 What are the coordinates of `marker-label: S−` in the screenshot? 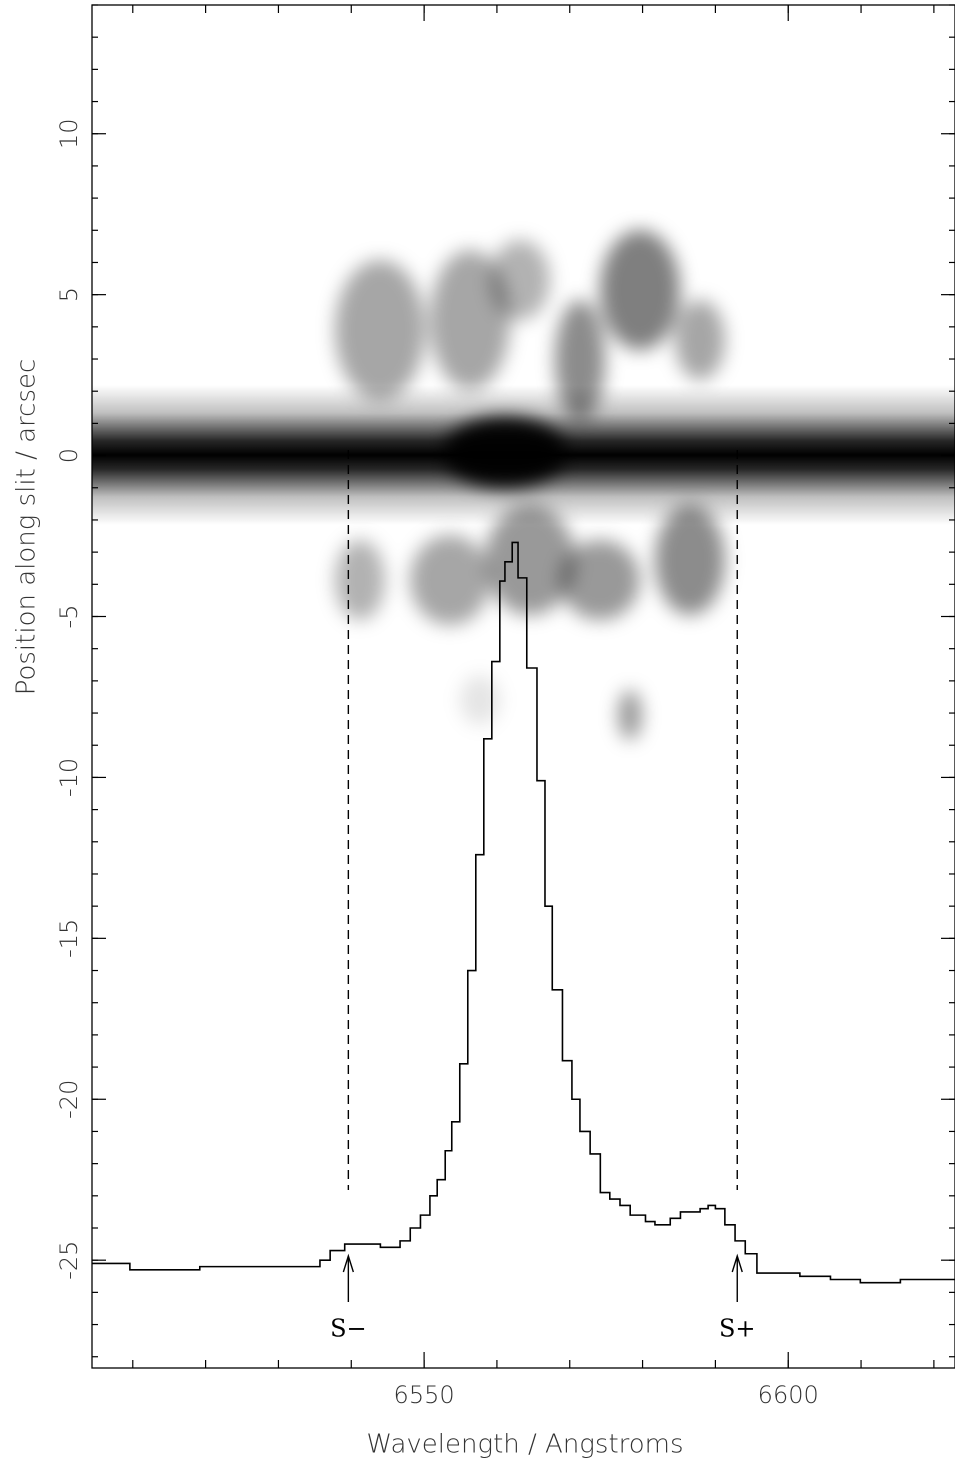 It's located at (348, 1329).